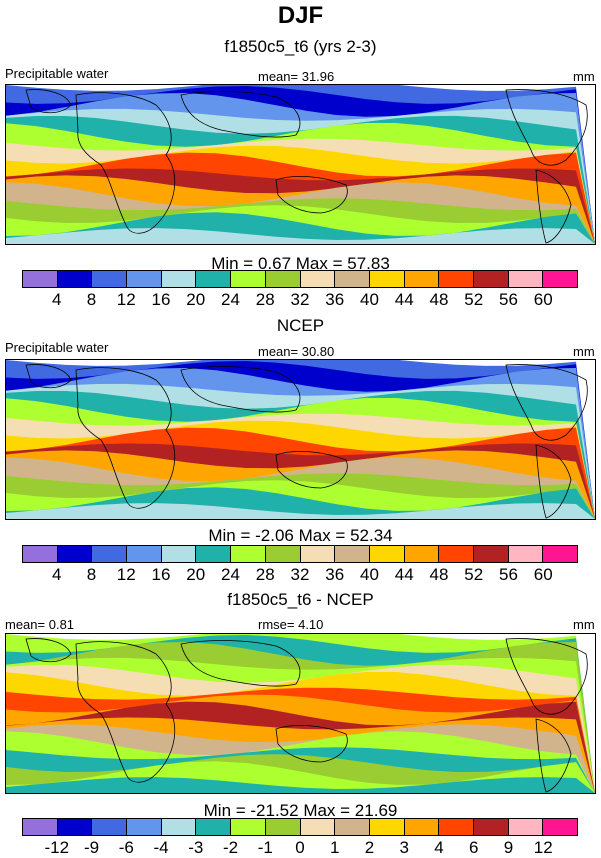 Image resolution: width=601 pixels, height=858 pixels. I want to click on panel-1-mean-label: mean= 31.96, so click(296, 76).